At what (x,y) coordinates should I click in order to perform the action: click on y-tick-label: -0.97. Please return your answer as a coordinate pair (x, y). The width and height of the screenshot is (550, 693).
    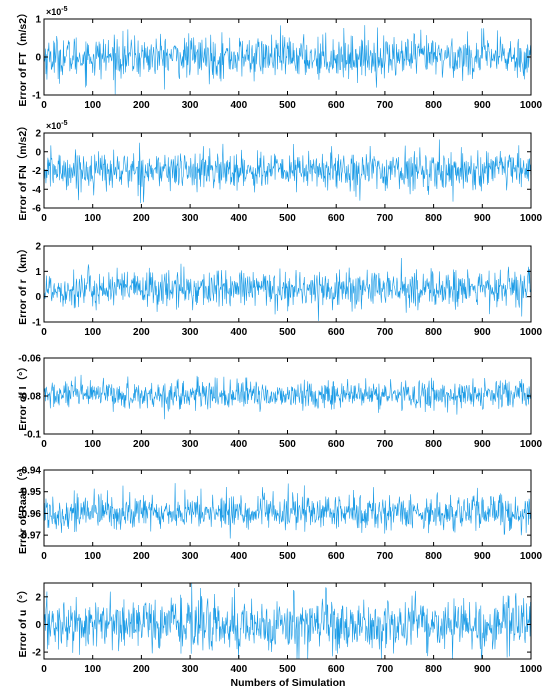
    Looking at the image, I should click on (29, 536).